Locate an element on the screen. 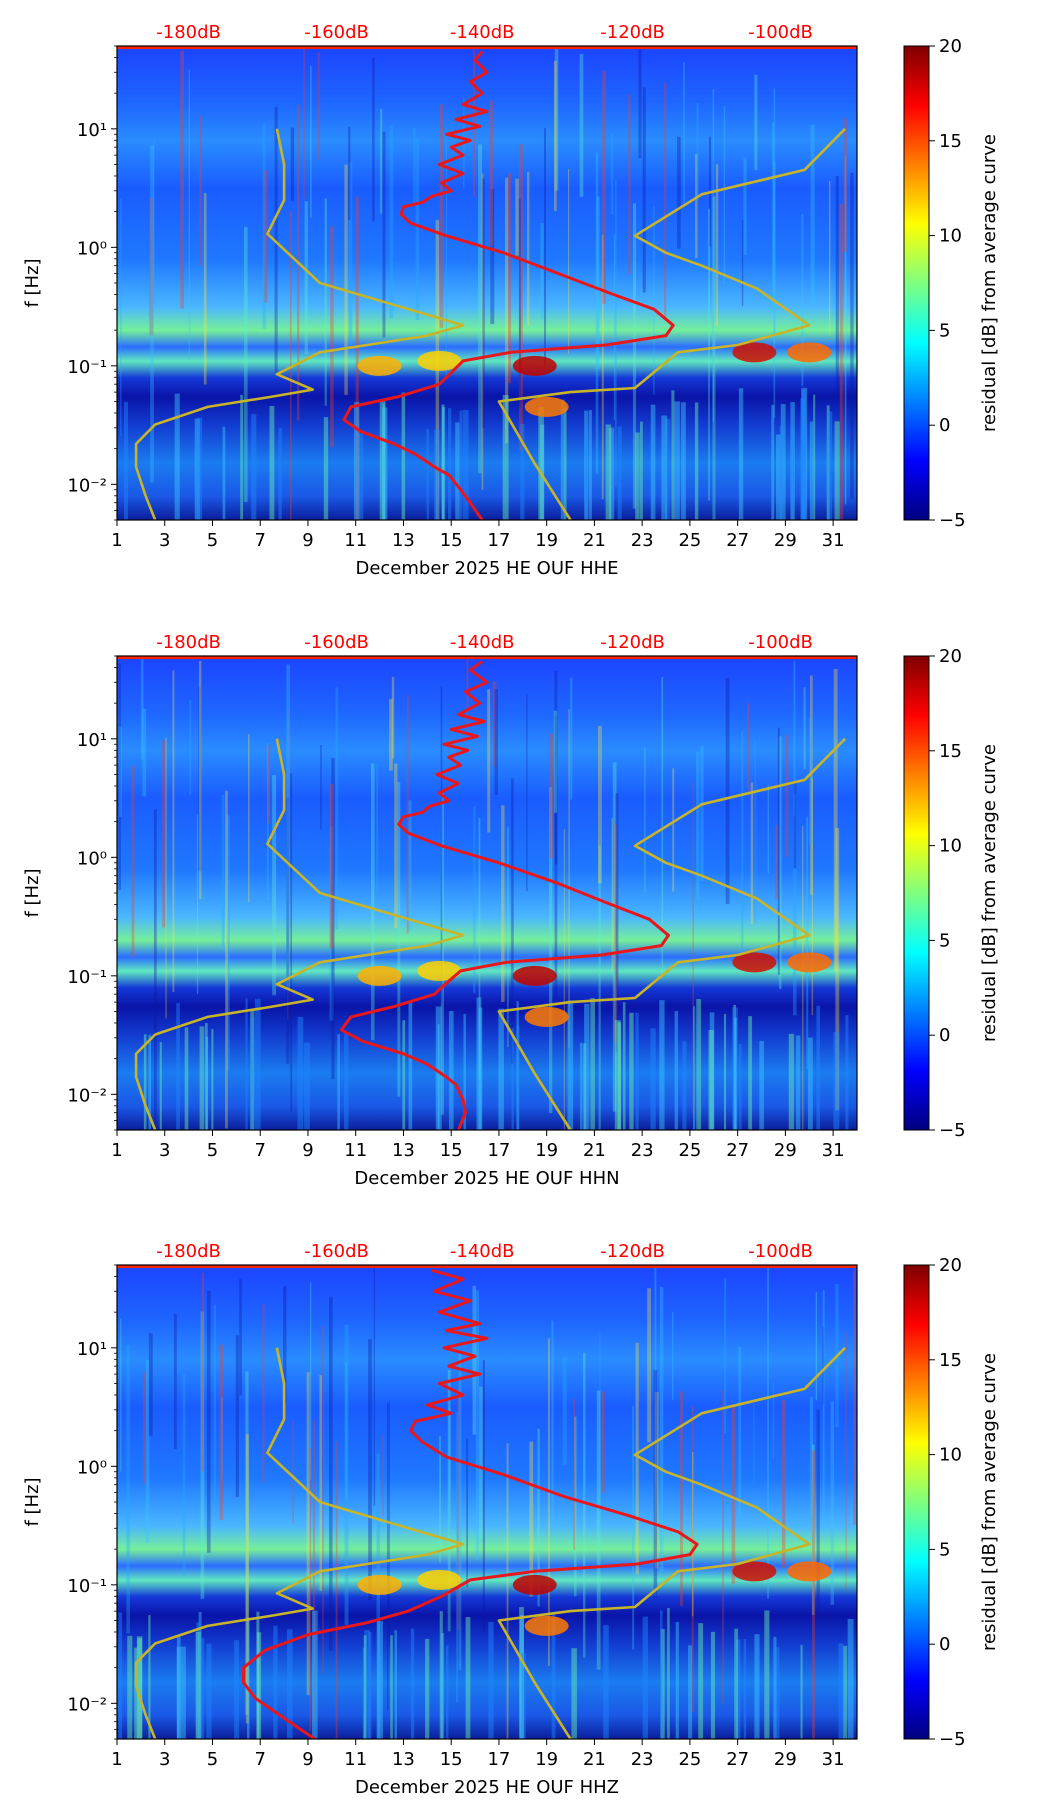 This screenshot has width=1052, height=1806. x-axis-label: December 2025 HE OUF HHN is located at coordinates (486, 1178).